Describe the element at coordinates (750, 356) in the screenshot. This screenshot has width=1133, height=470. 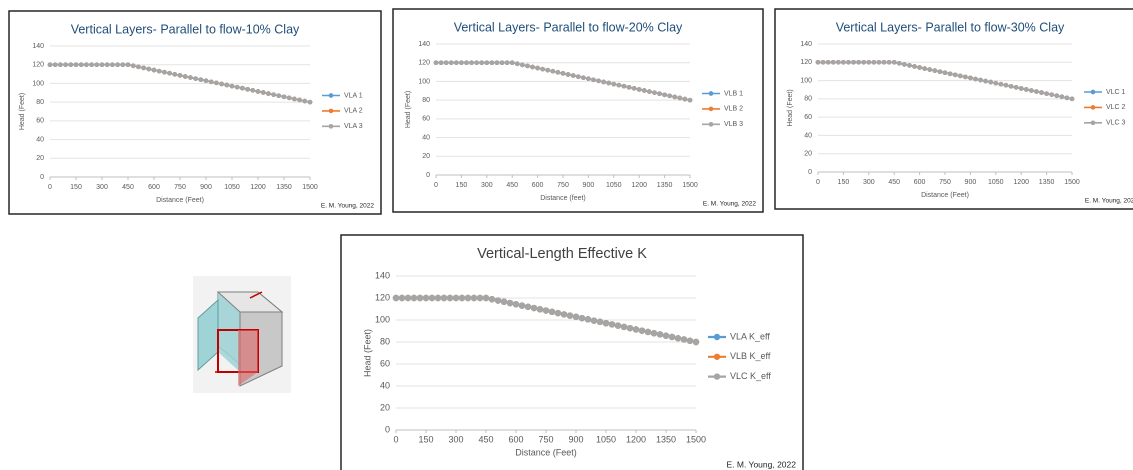
I see `legend-label: VLB K_eff` at that location.